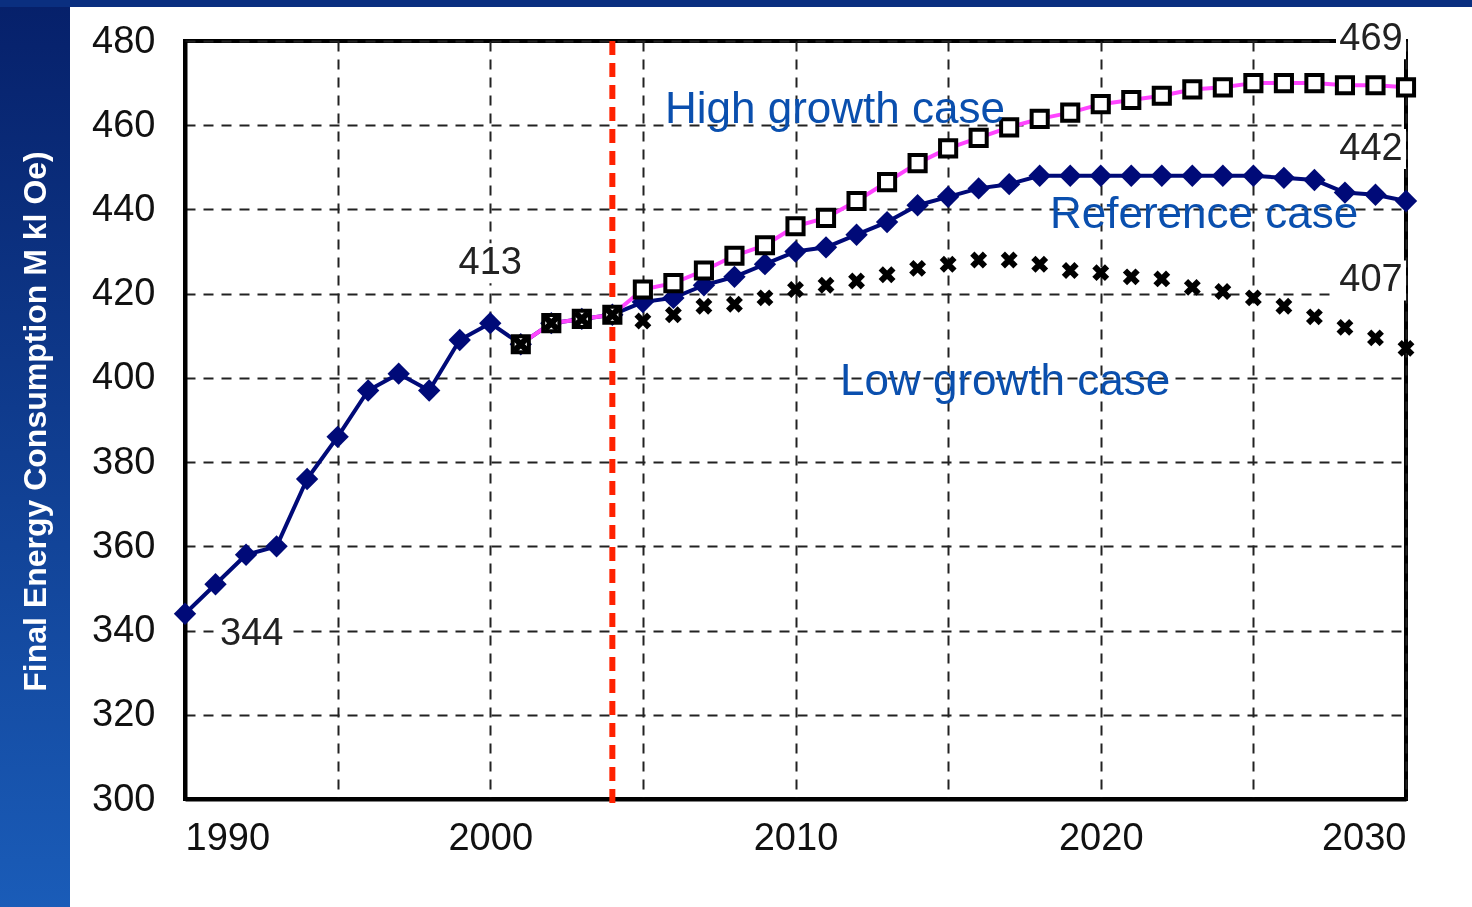 This screenshot has height=907, width=1472. Describe the element at coordinates (491, 836) in the screenshot. I see `x-tick-label: 2000` at that location.